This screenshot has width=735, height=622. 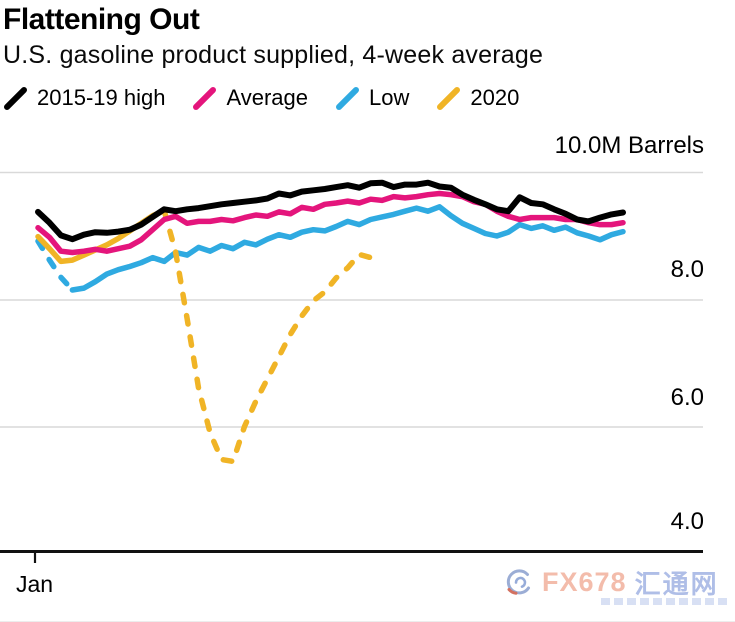 I want to click on legend-swatch-low-icon, so click(x=347, y=98).